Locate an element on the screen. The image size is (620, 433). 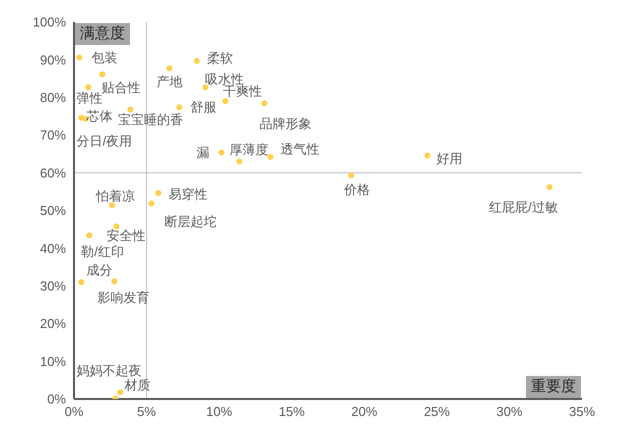
annotation: 易穿性 is located at coordinates (188, 194).